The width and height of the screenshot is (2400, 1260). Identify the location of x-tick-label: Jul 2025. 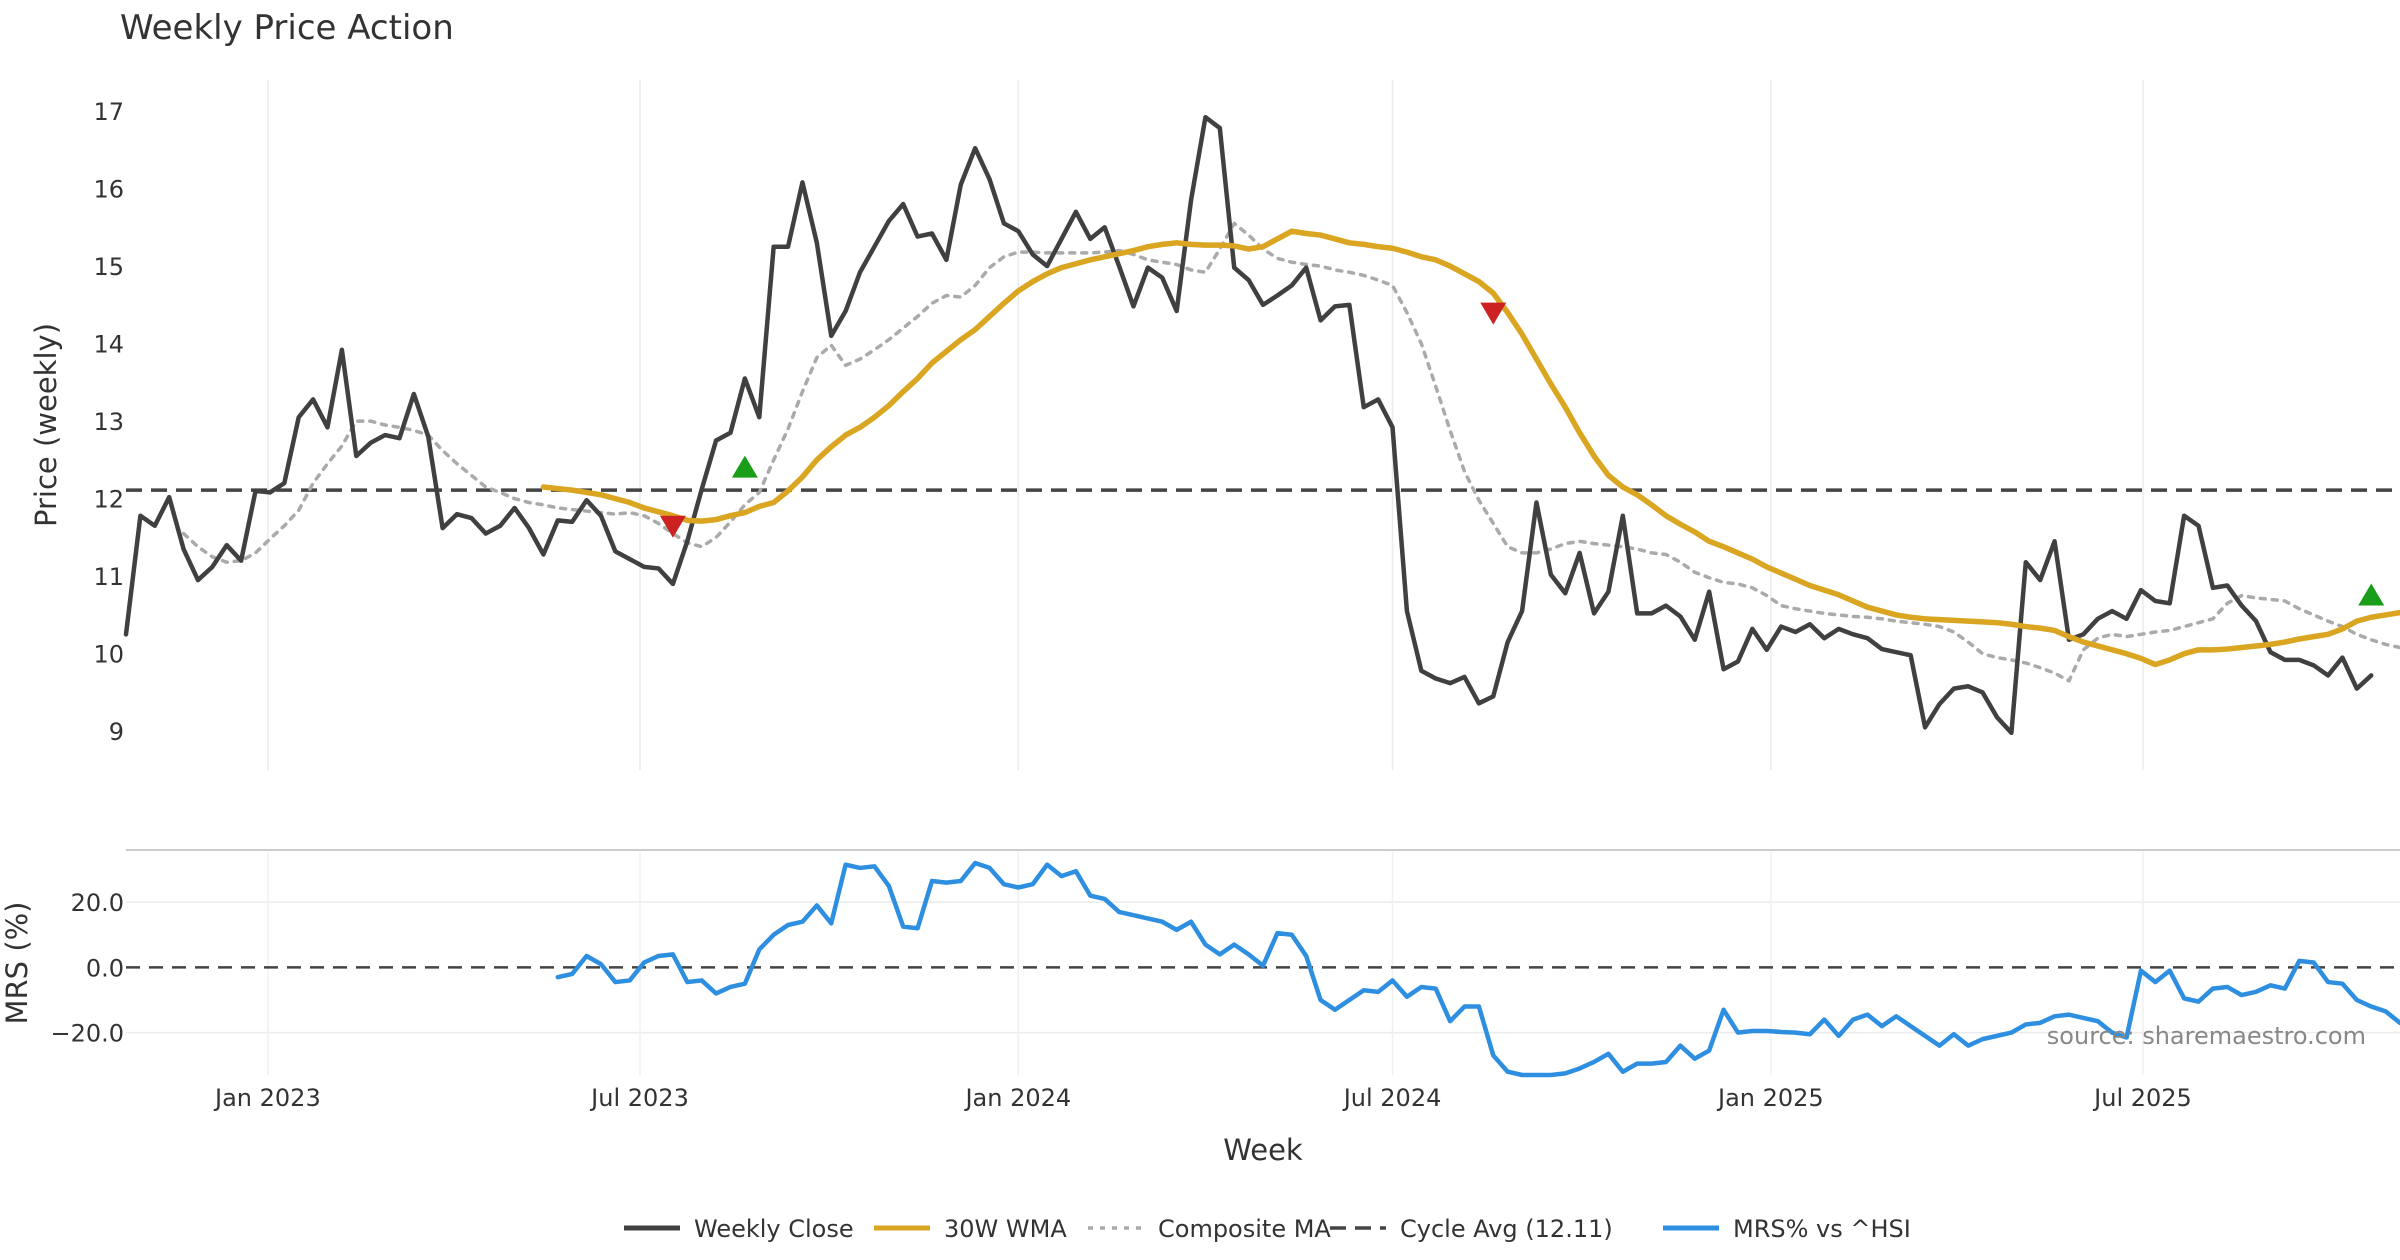
(2142, 1098).